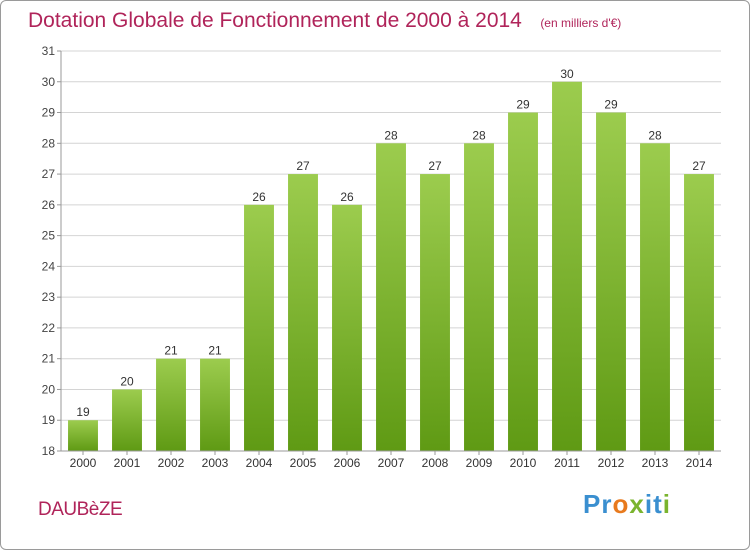  Describe the element at coordinates (567, 463) in the screenshot. I see `x-tick-label: 2011` at that location.